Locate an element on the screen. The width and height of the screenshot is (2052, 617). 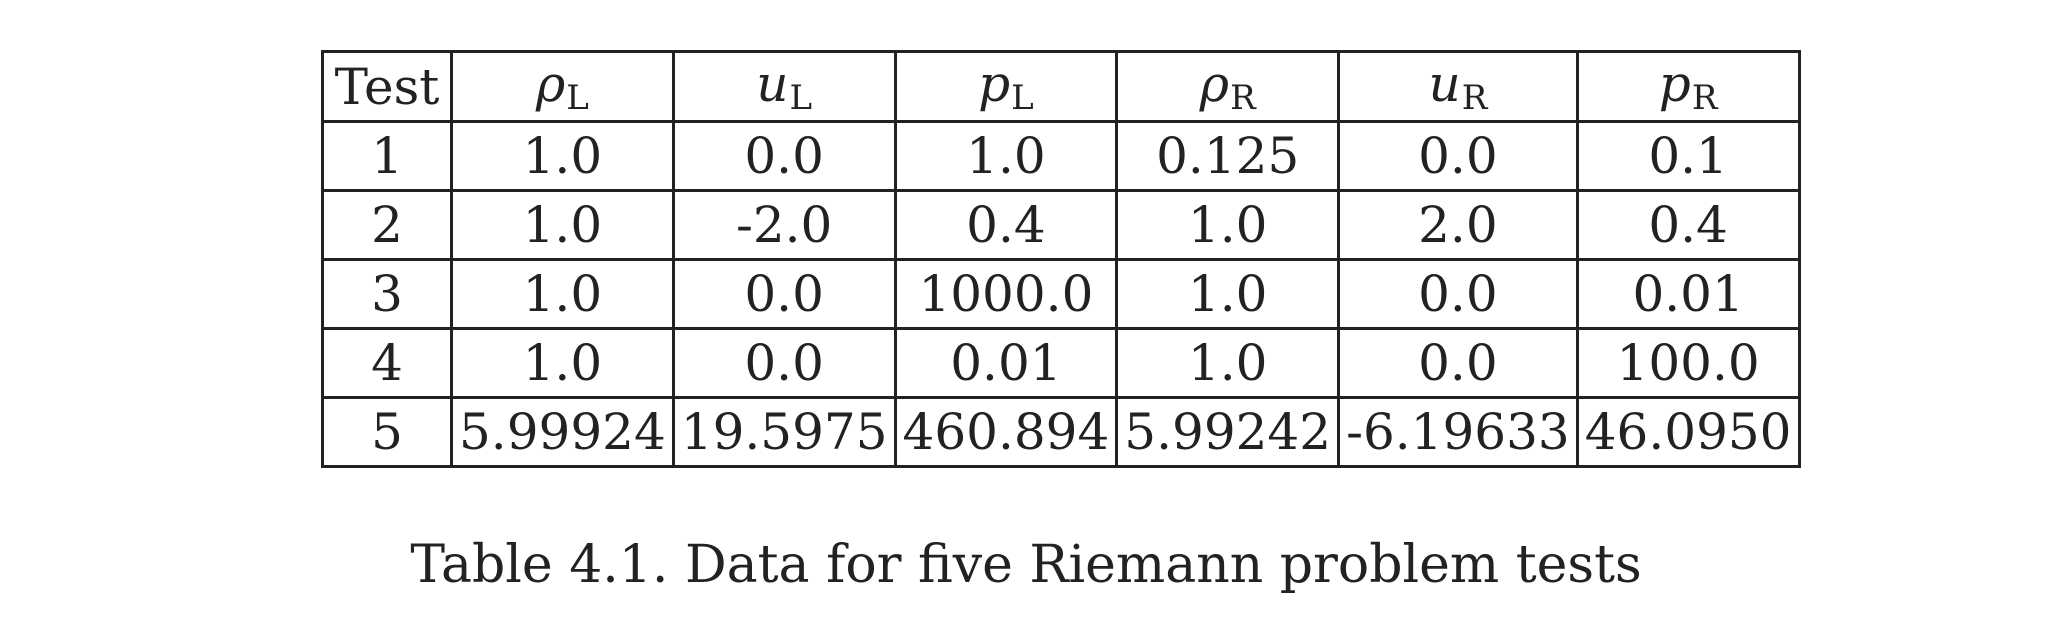
table-cell: 1 is located at coordinates (387, 156).